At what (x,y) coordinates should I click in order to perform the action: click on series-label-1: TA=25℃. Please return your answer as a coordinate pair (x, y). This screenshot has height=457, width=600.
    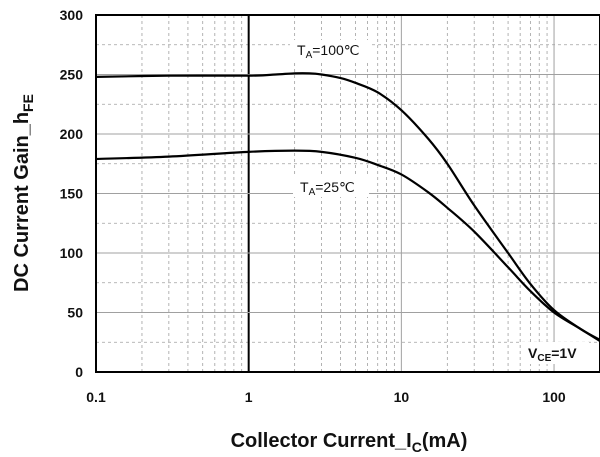
    Looking at the image, I should click on (327, 188).